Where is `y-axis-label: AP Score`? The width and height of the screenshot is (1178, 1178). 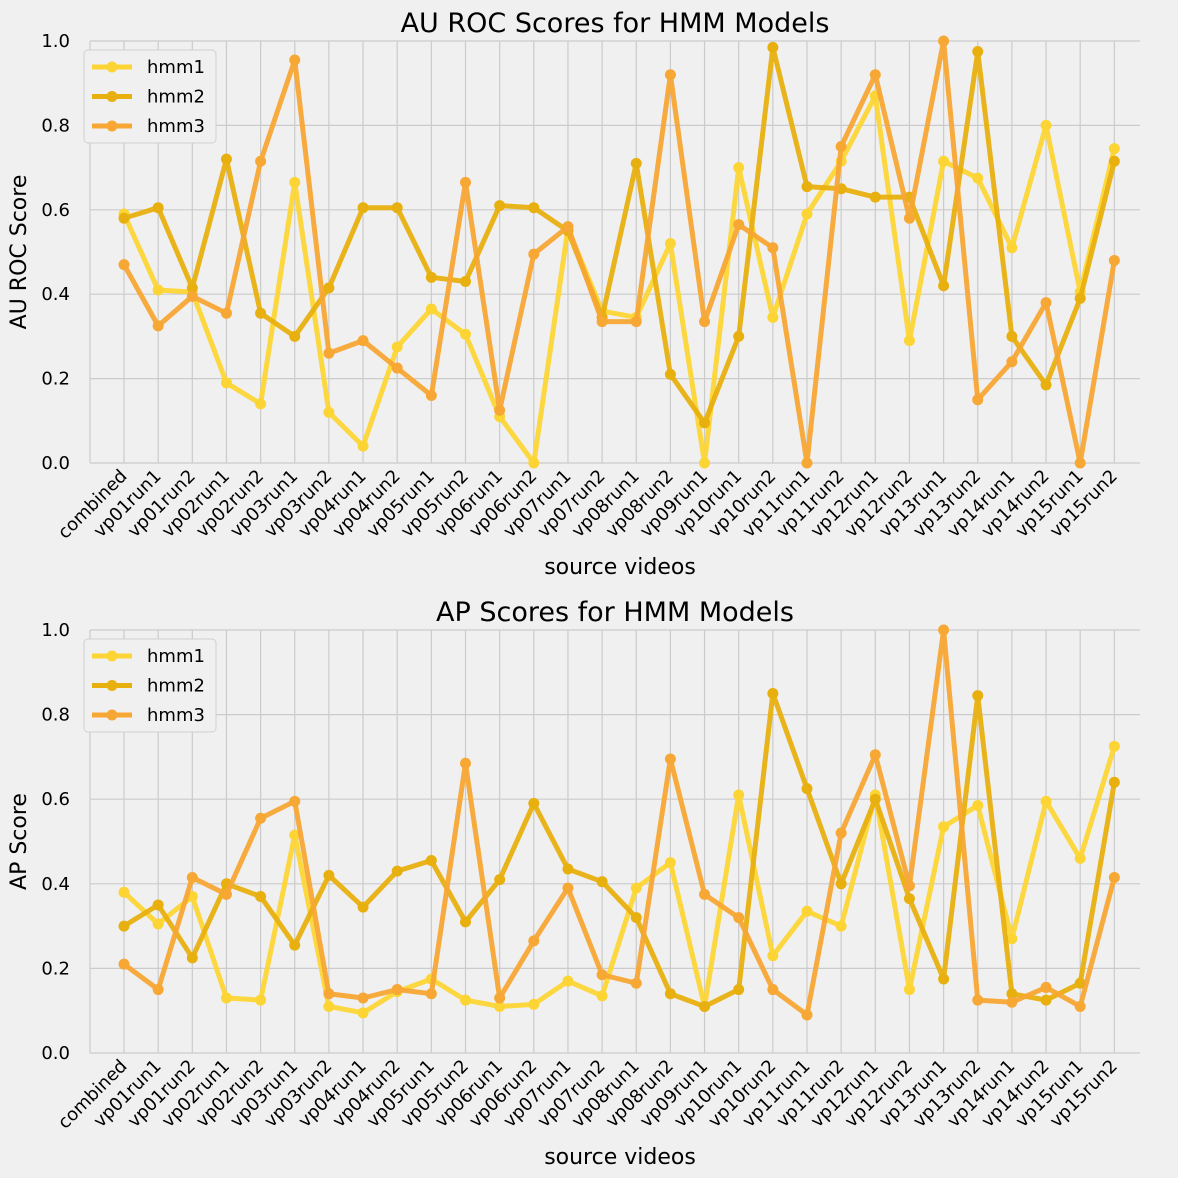 y-axis-label: AP Score is located at coordinates (19, 841).